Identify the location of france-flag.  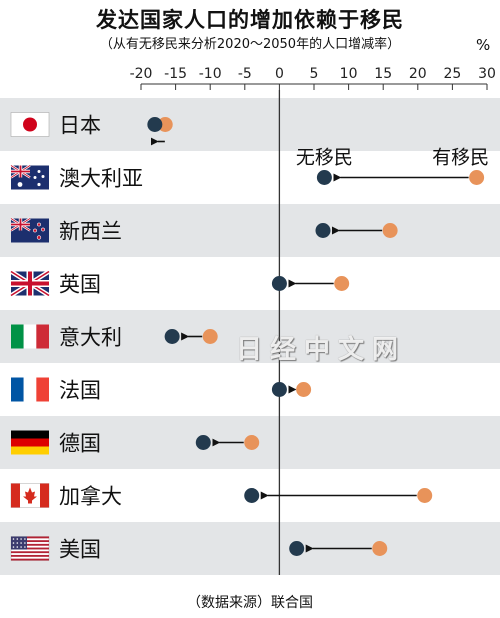
(30, 389).